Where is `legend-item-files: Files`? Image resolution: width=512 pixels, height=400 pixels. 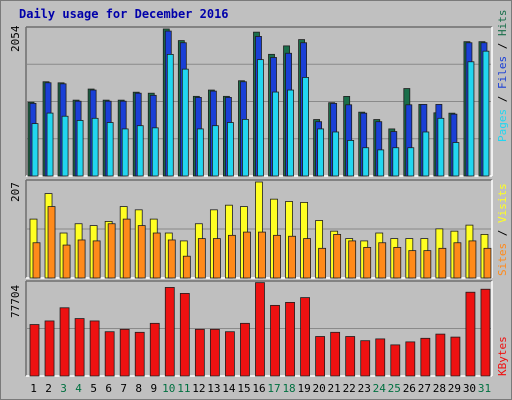 legend-item-files: Files is located at coordinates (502, 72).